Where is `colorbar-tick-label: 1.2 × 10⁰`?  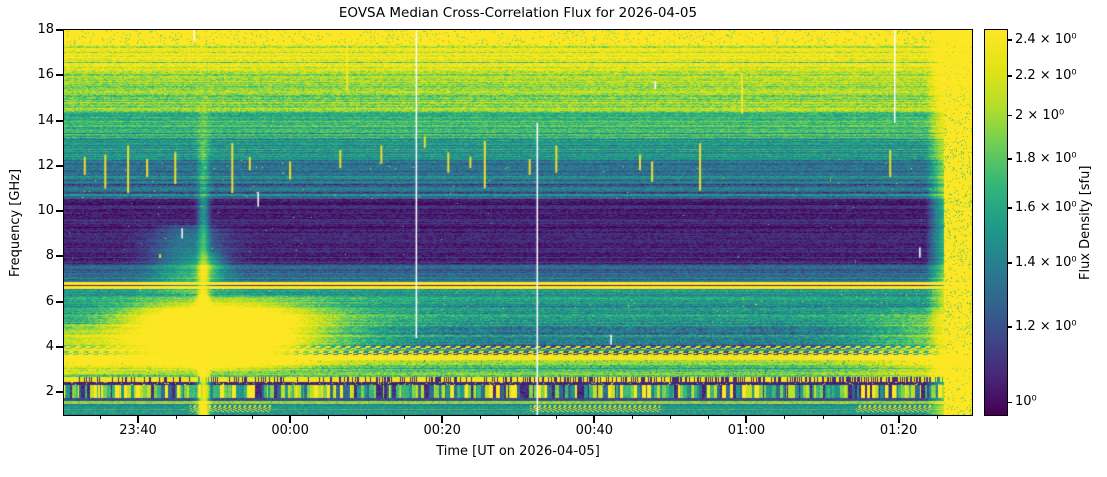
colorbar-tick-label: 1.2 × 10⁰ is located at coordinates (1046, 326).